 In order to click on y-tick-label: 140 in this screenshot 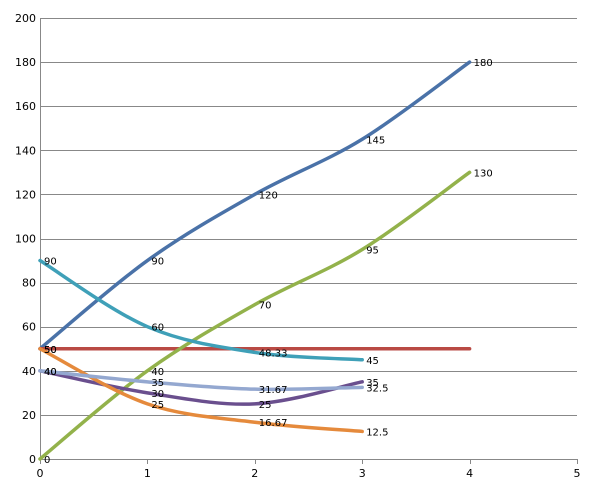, I will do `click(25, 150)`.